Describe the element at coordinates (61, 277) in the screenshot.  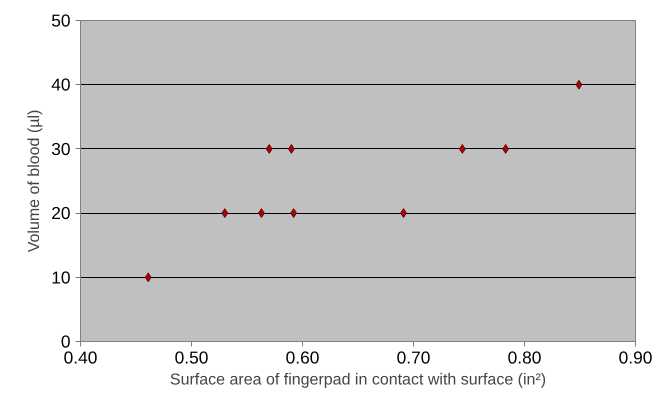
I see `y-tick-label: 10` at that location.